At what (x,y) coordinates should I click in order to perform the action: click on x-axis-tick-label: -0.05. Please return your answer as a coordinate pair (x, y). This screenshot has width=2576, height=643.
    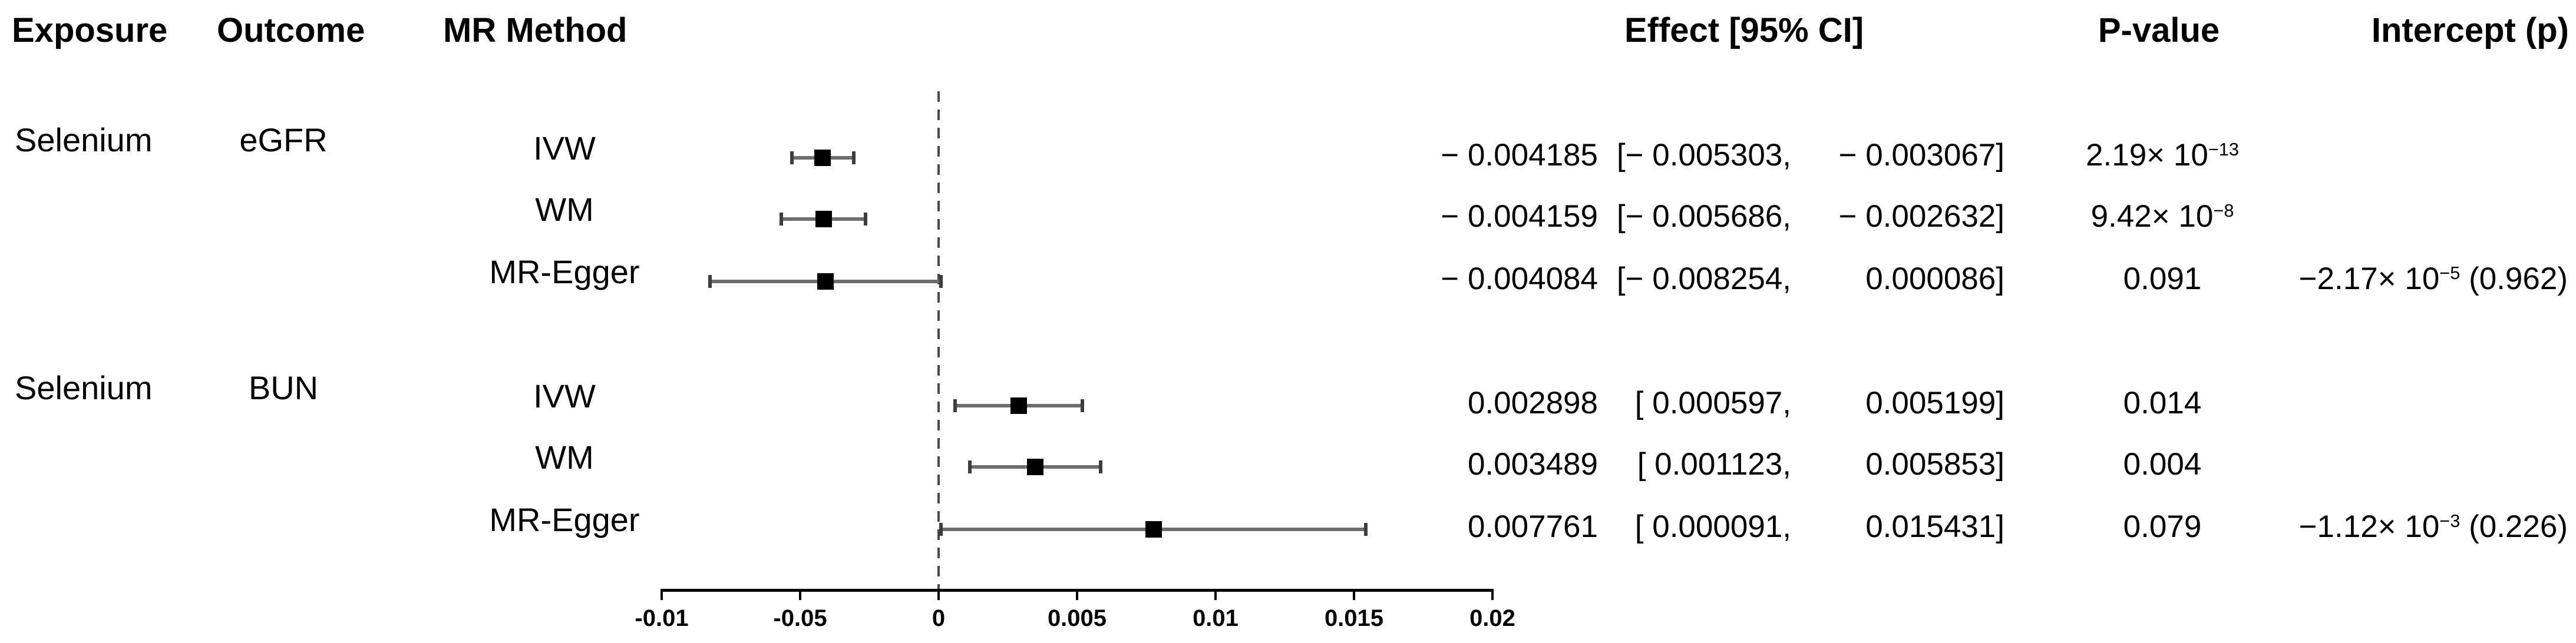
    Looking at the image, I should click on (800, 618).